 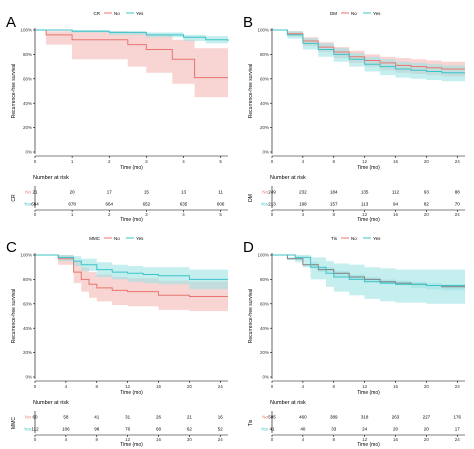 I want to click on risk-count: 13, so click(x=184, y=192).